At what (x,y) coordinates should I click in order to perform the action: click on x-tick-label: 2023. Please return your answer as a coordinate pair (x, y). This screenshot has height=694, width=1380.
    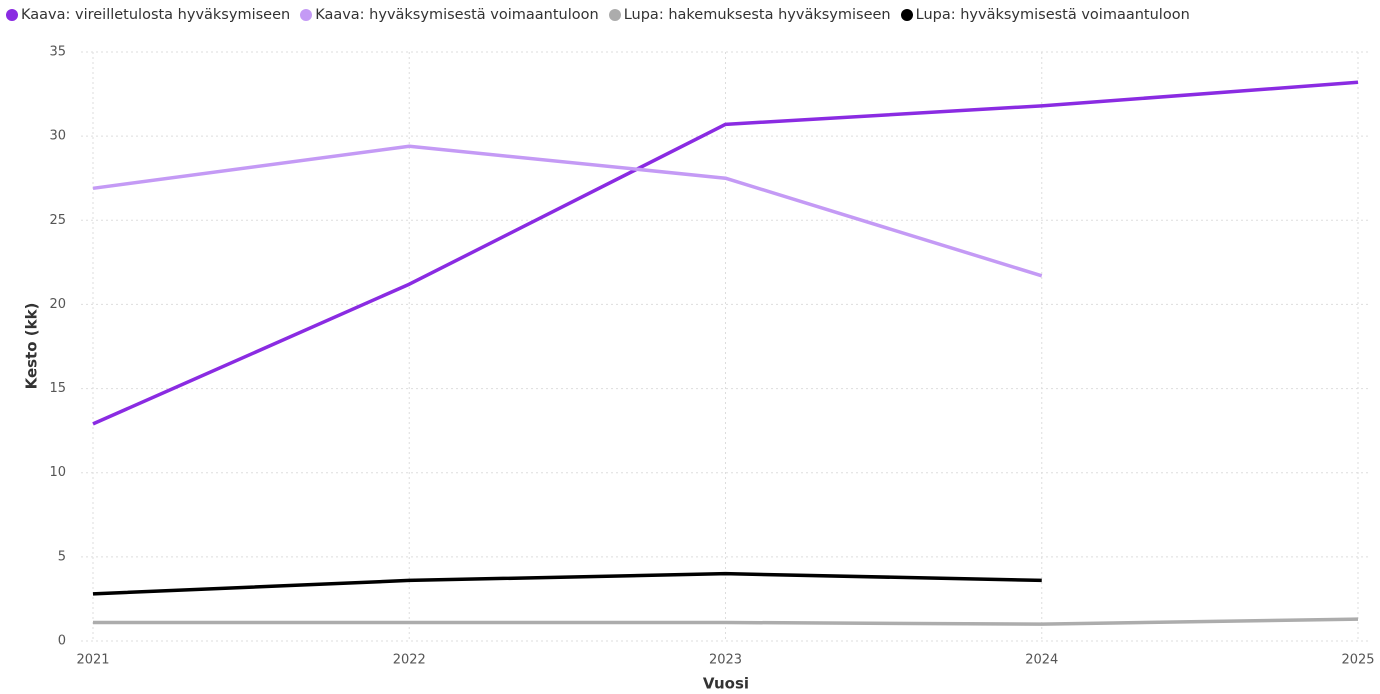
    Looking at the image, I should click on (725, 660).